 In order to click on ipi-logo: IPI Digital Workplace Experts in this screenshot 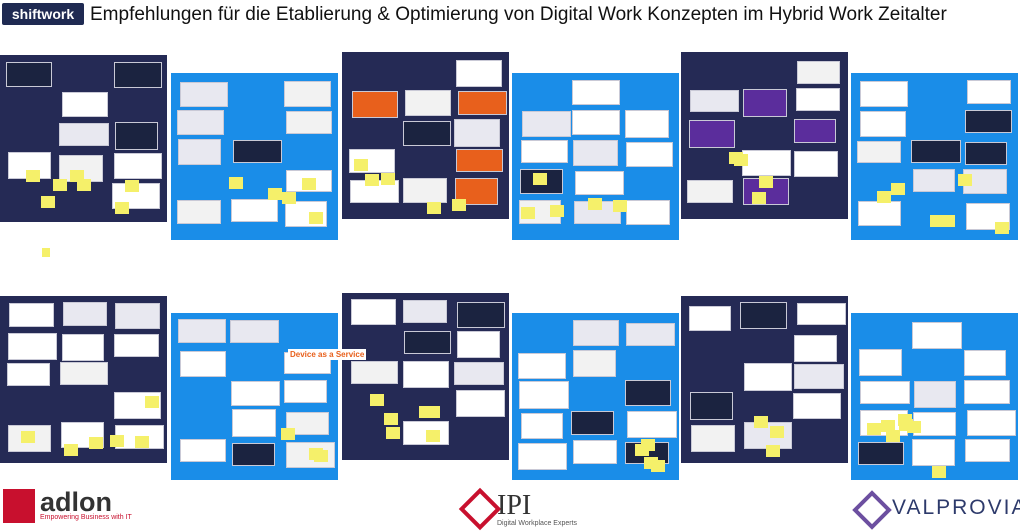, I will do `click(512, 509)`.